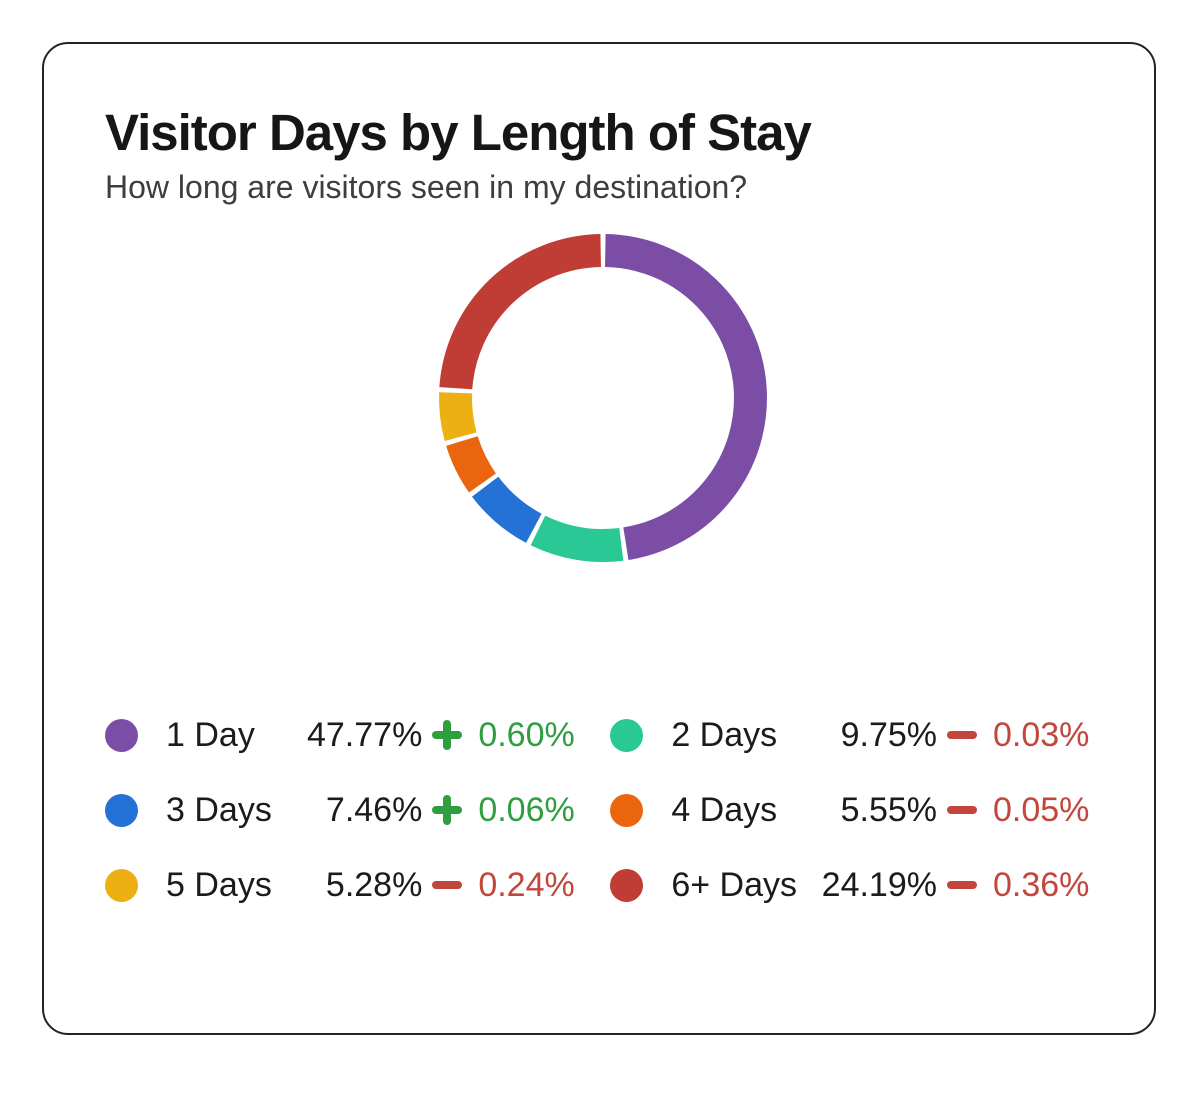  Describe the element at coordinates (1041, 734) in the screenshot. I see `legend-change-value: 0.03%` at that location.